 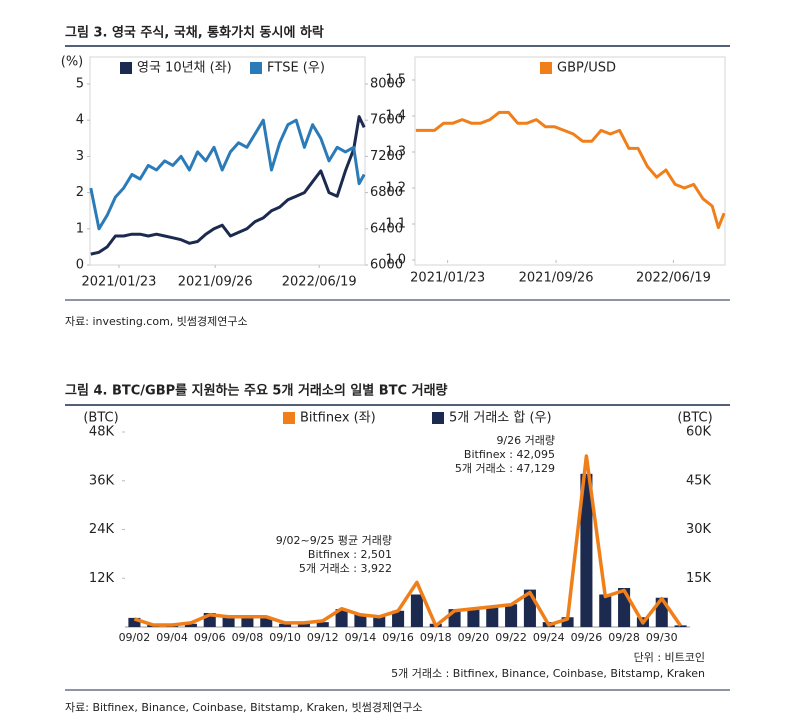 I want to click on y2-tick-label: 8000, so click(x=386, y=84).